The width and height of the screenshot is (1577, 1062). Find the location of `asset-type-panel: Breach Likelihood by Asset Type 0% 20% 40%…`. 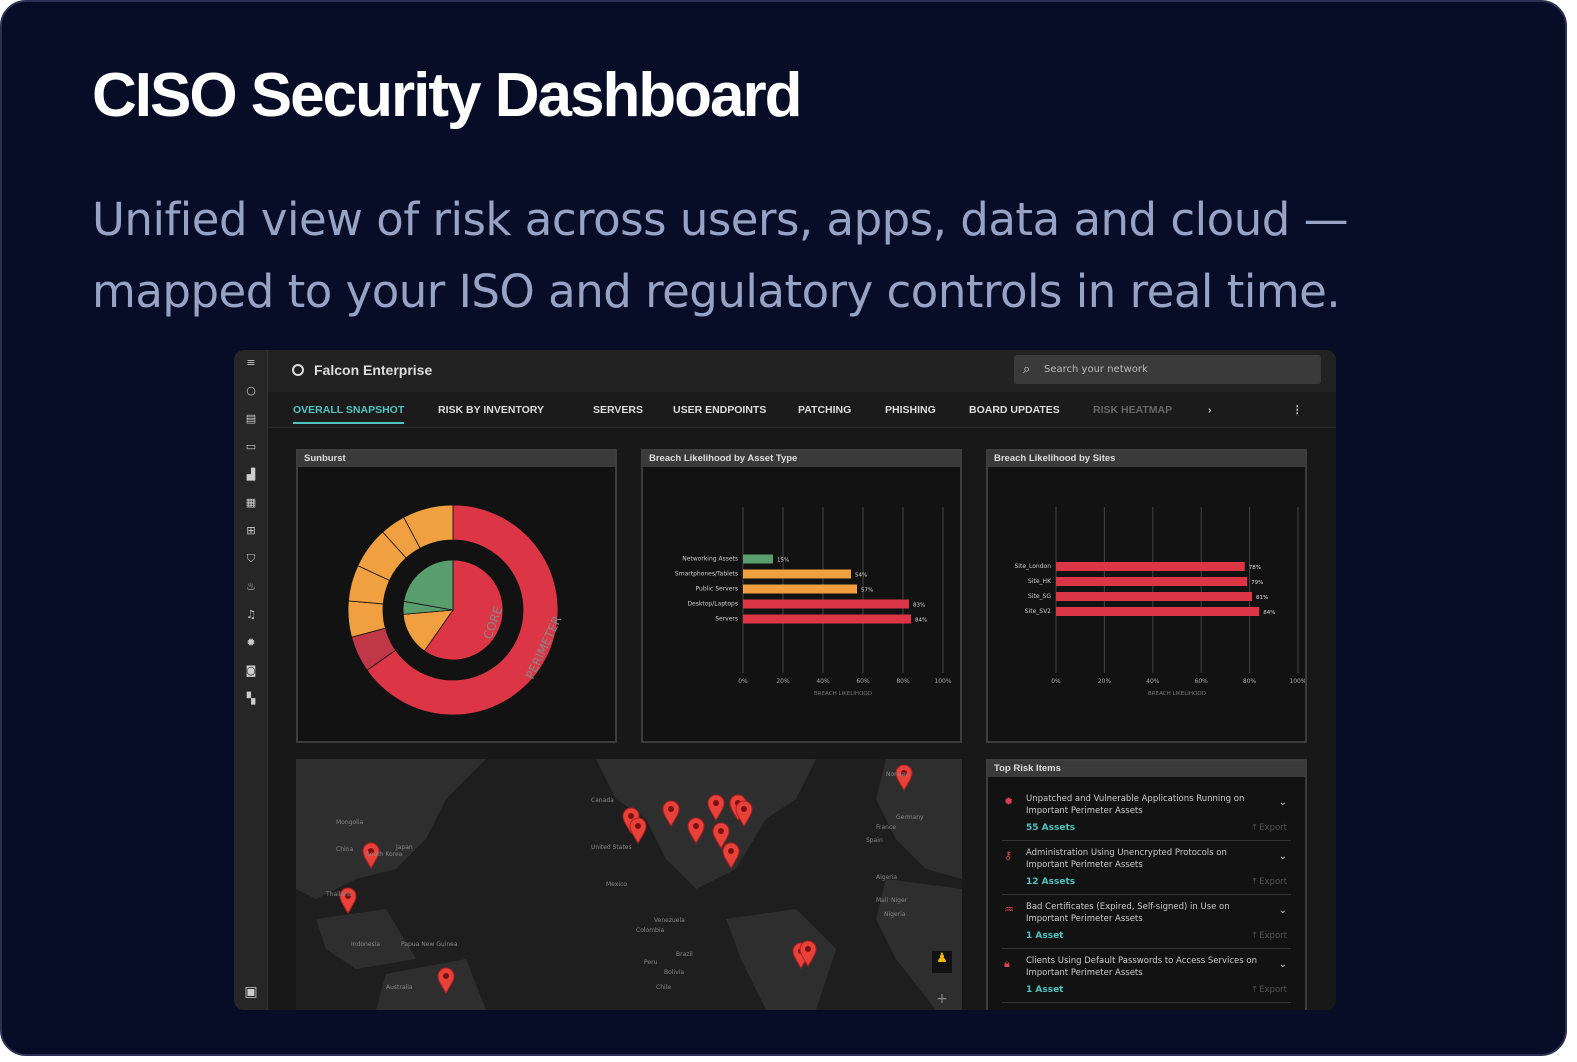

asset-type-panel: Breach Likelihood by Asset Type 0% 20% 40%… is located at coordinates (801, 596).